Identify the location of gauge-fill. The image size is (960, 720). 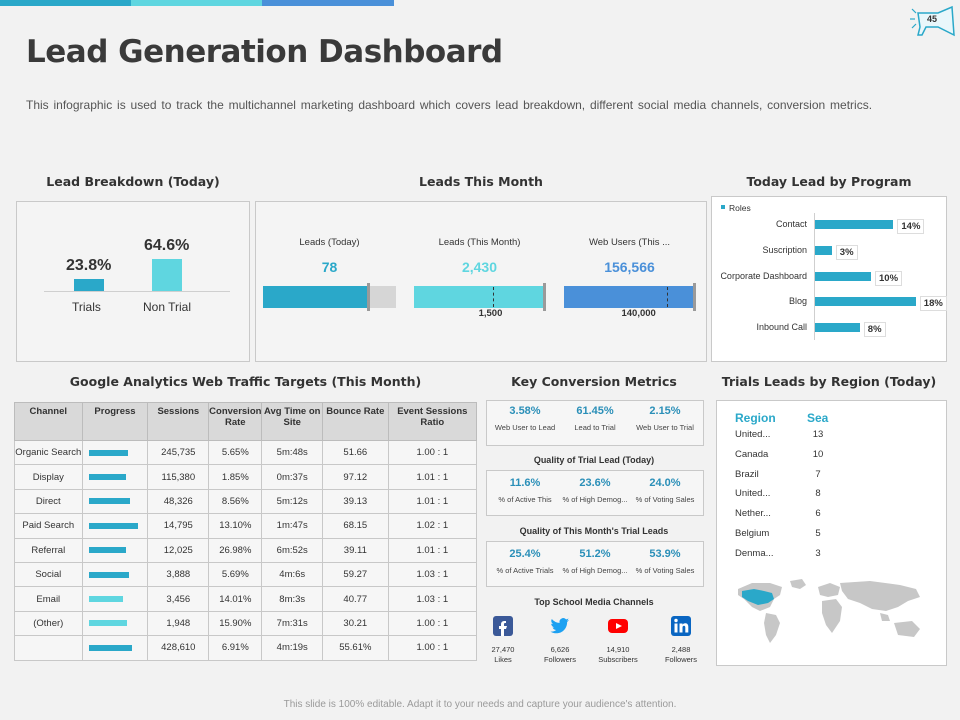
(479, 297).